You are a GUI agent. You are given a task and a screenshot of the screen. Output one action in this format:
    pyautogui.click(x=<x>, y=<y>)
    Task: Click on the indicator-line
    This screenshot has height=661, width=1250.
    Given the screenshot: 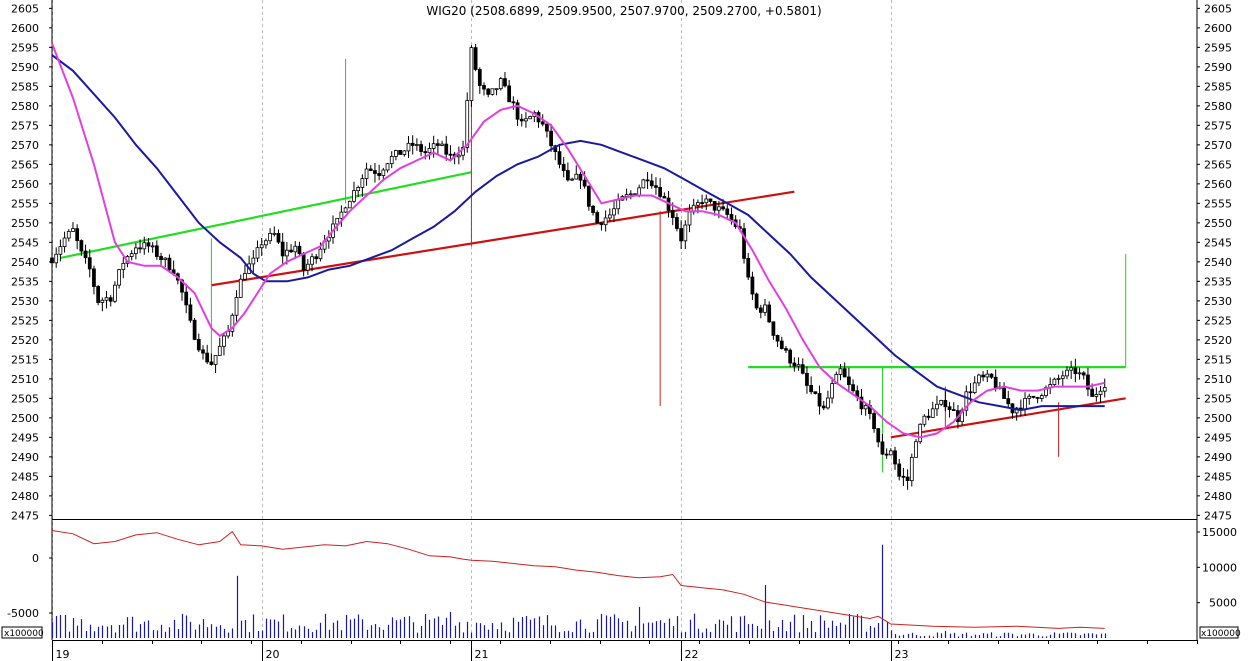 What is the action you would take?
    pyautogui.click(x=578, y=579)
    